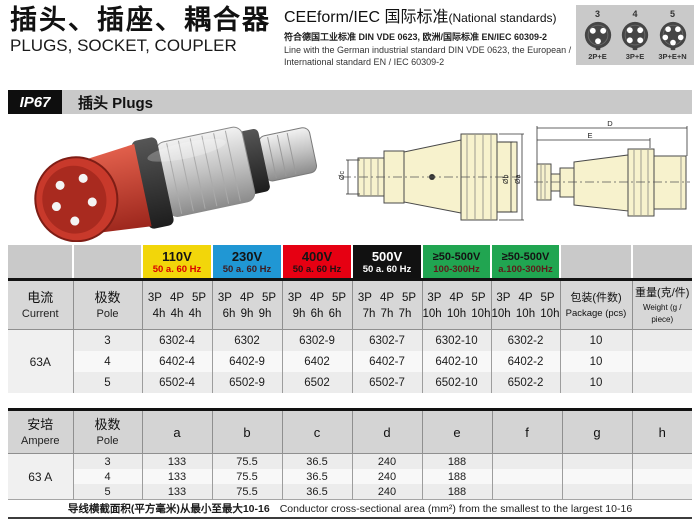  I want to click on page-title-block: 插头、插座、耦合器 PLUGS, SOCKET, COUPLER, so click(140, 30).